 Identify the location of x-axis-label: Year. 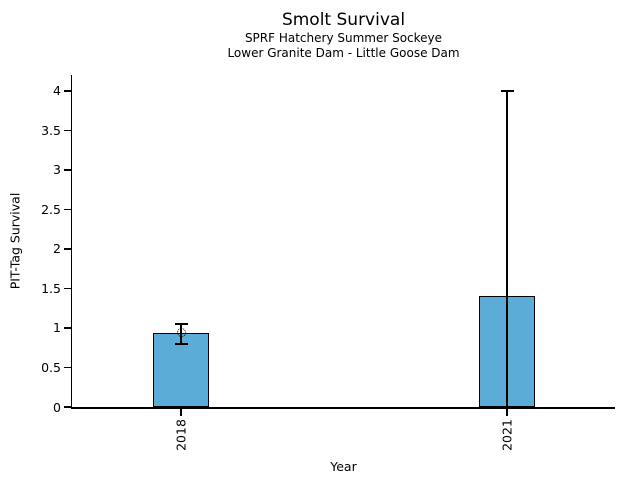
(343, 466).